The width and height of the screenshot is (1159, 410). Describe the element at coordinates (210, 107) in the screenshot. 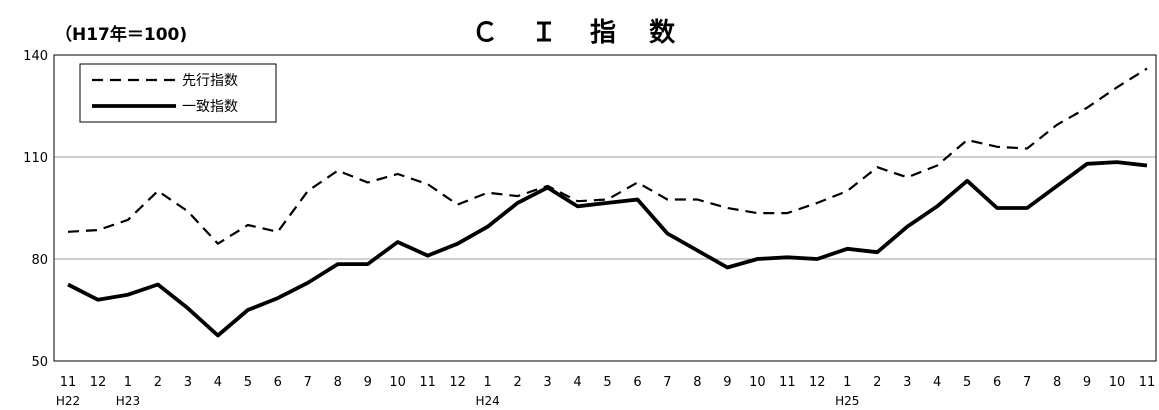

I see `legend-label: 一致指数` at that location.